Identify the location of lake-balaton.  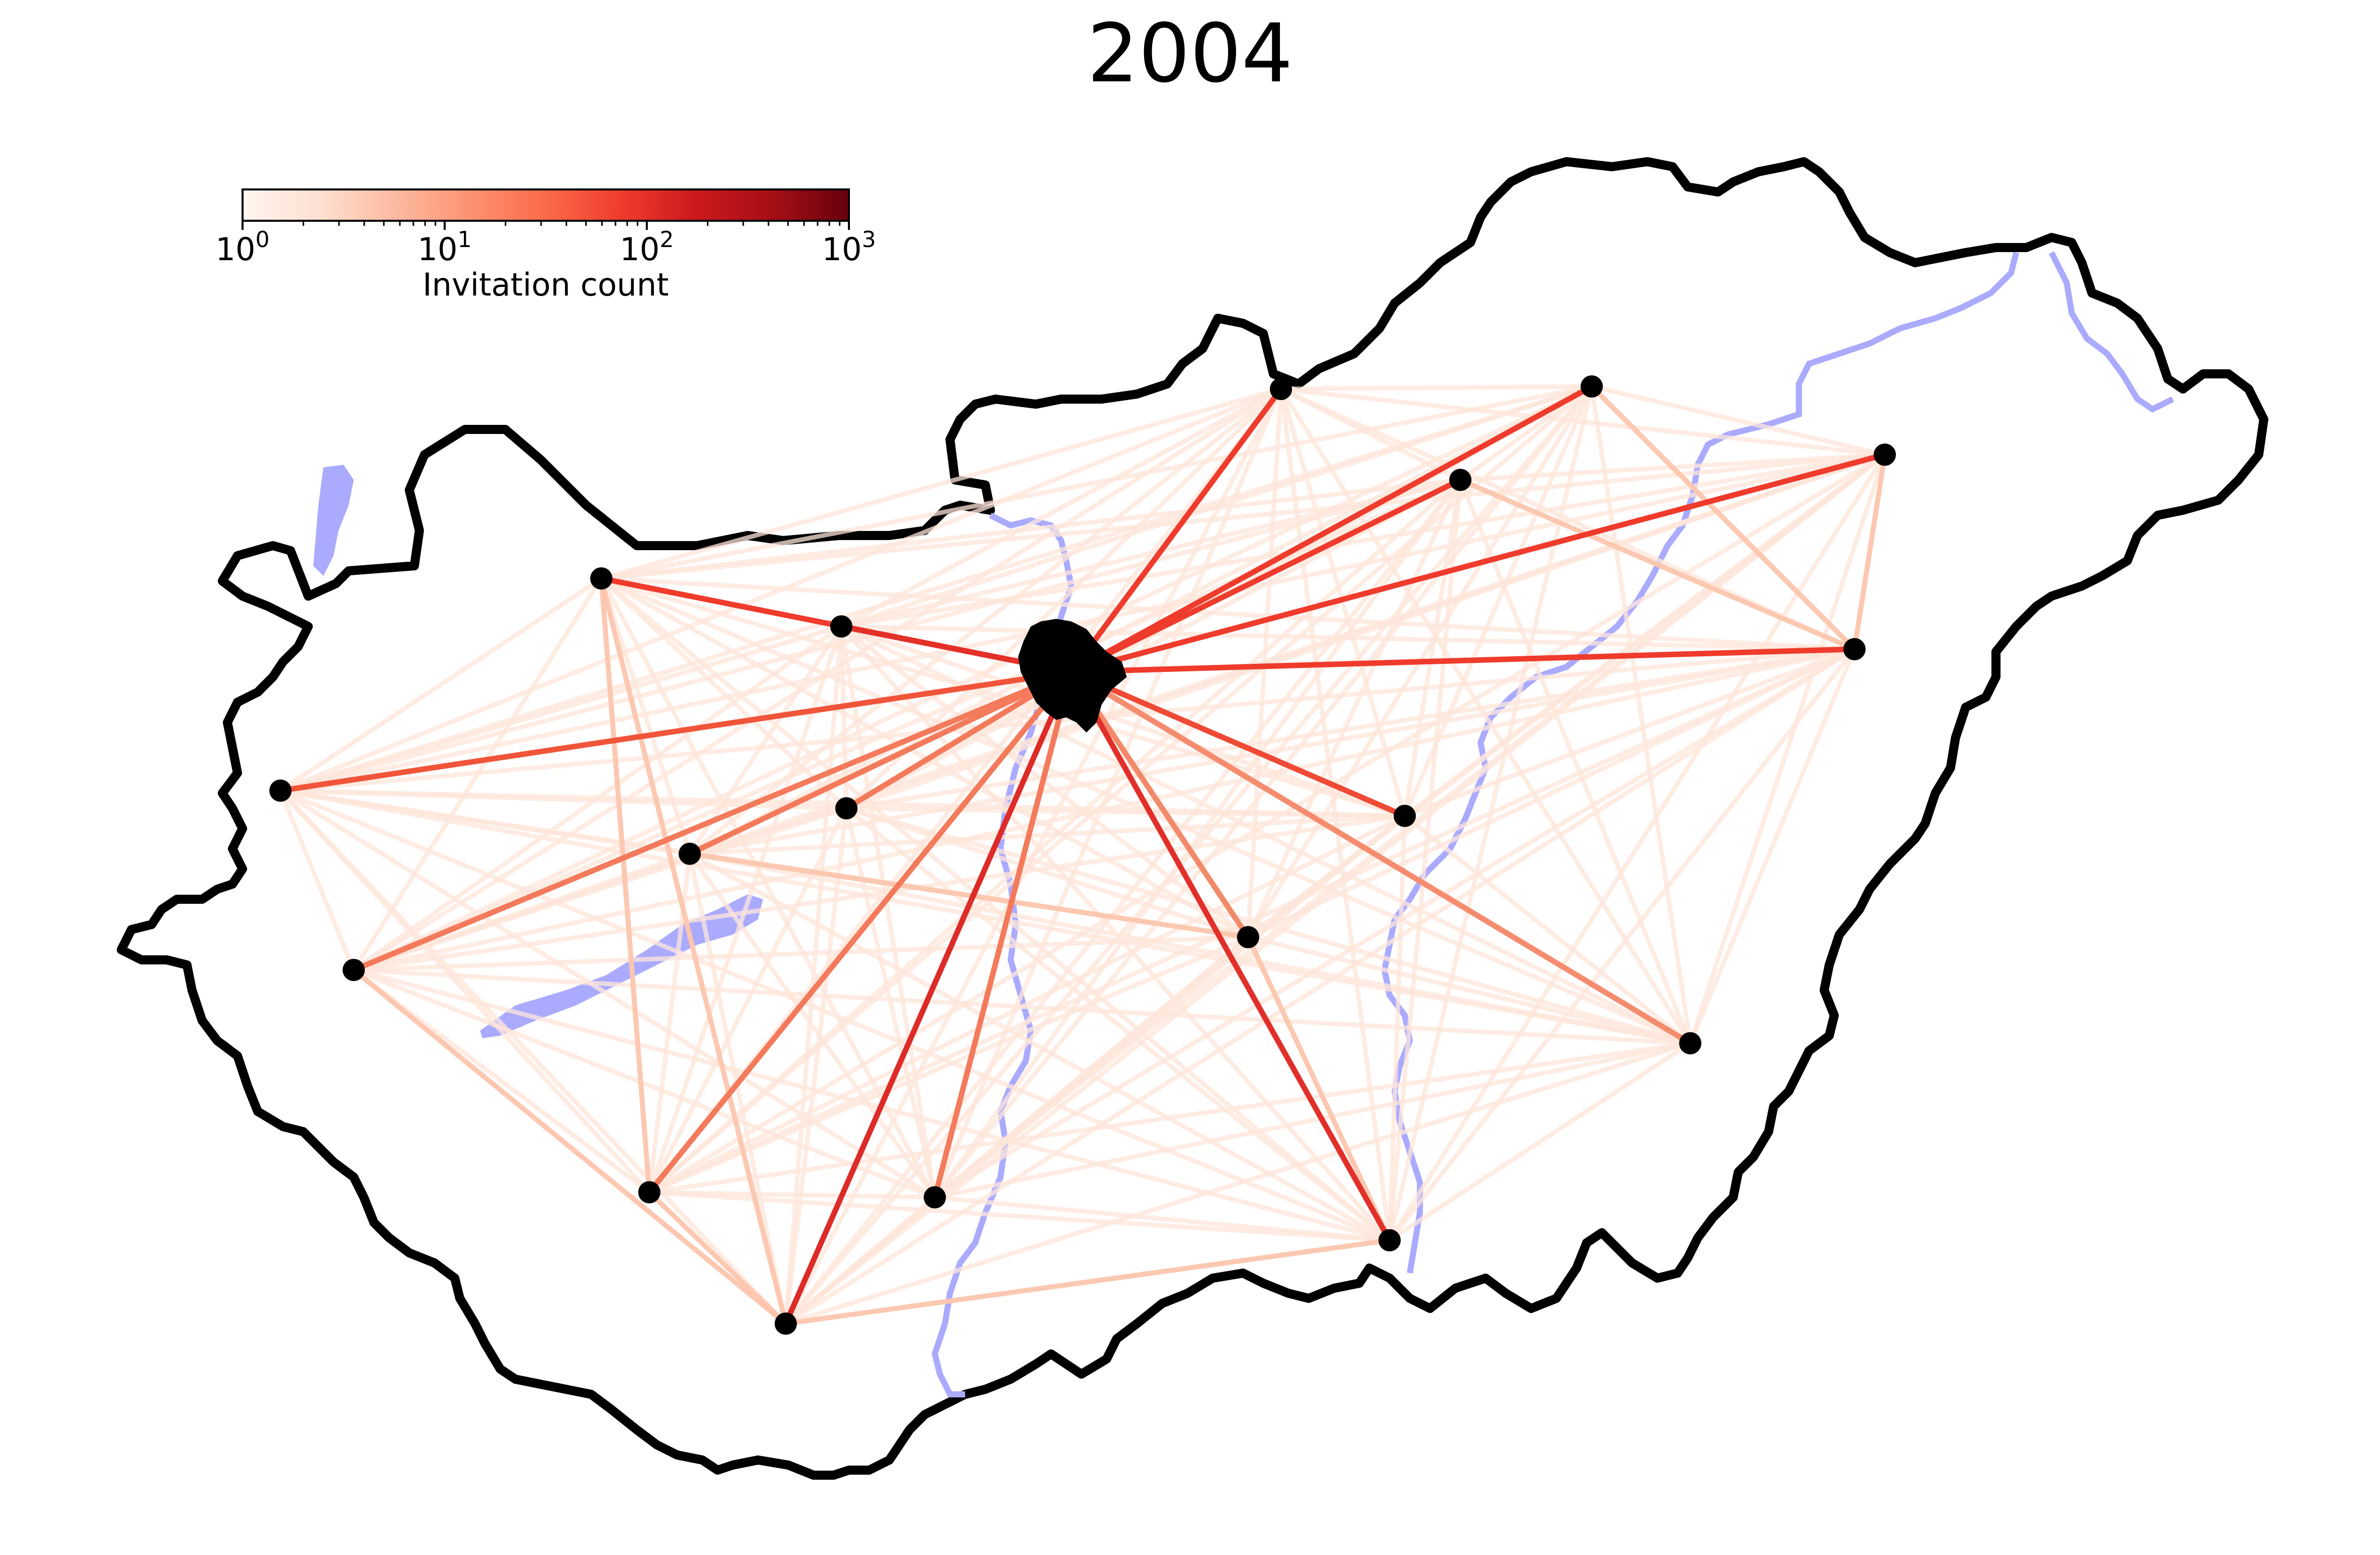
(622, 966).